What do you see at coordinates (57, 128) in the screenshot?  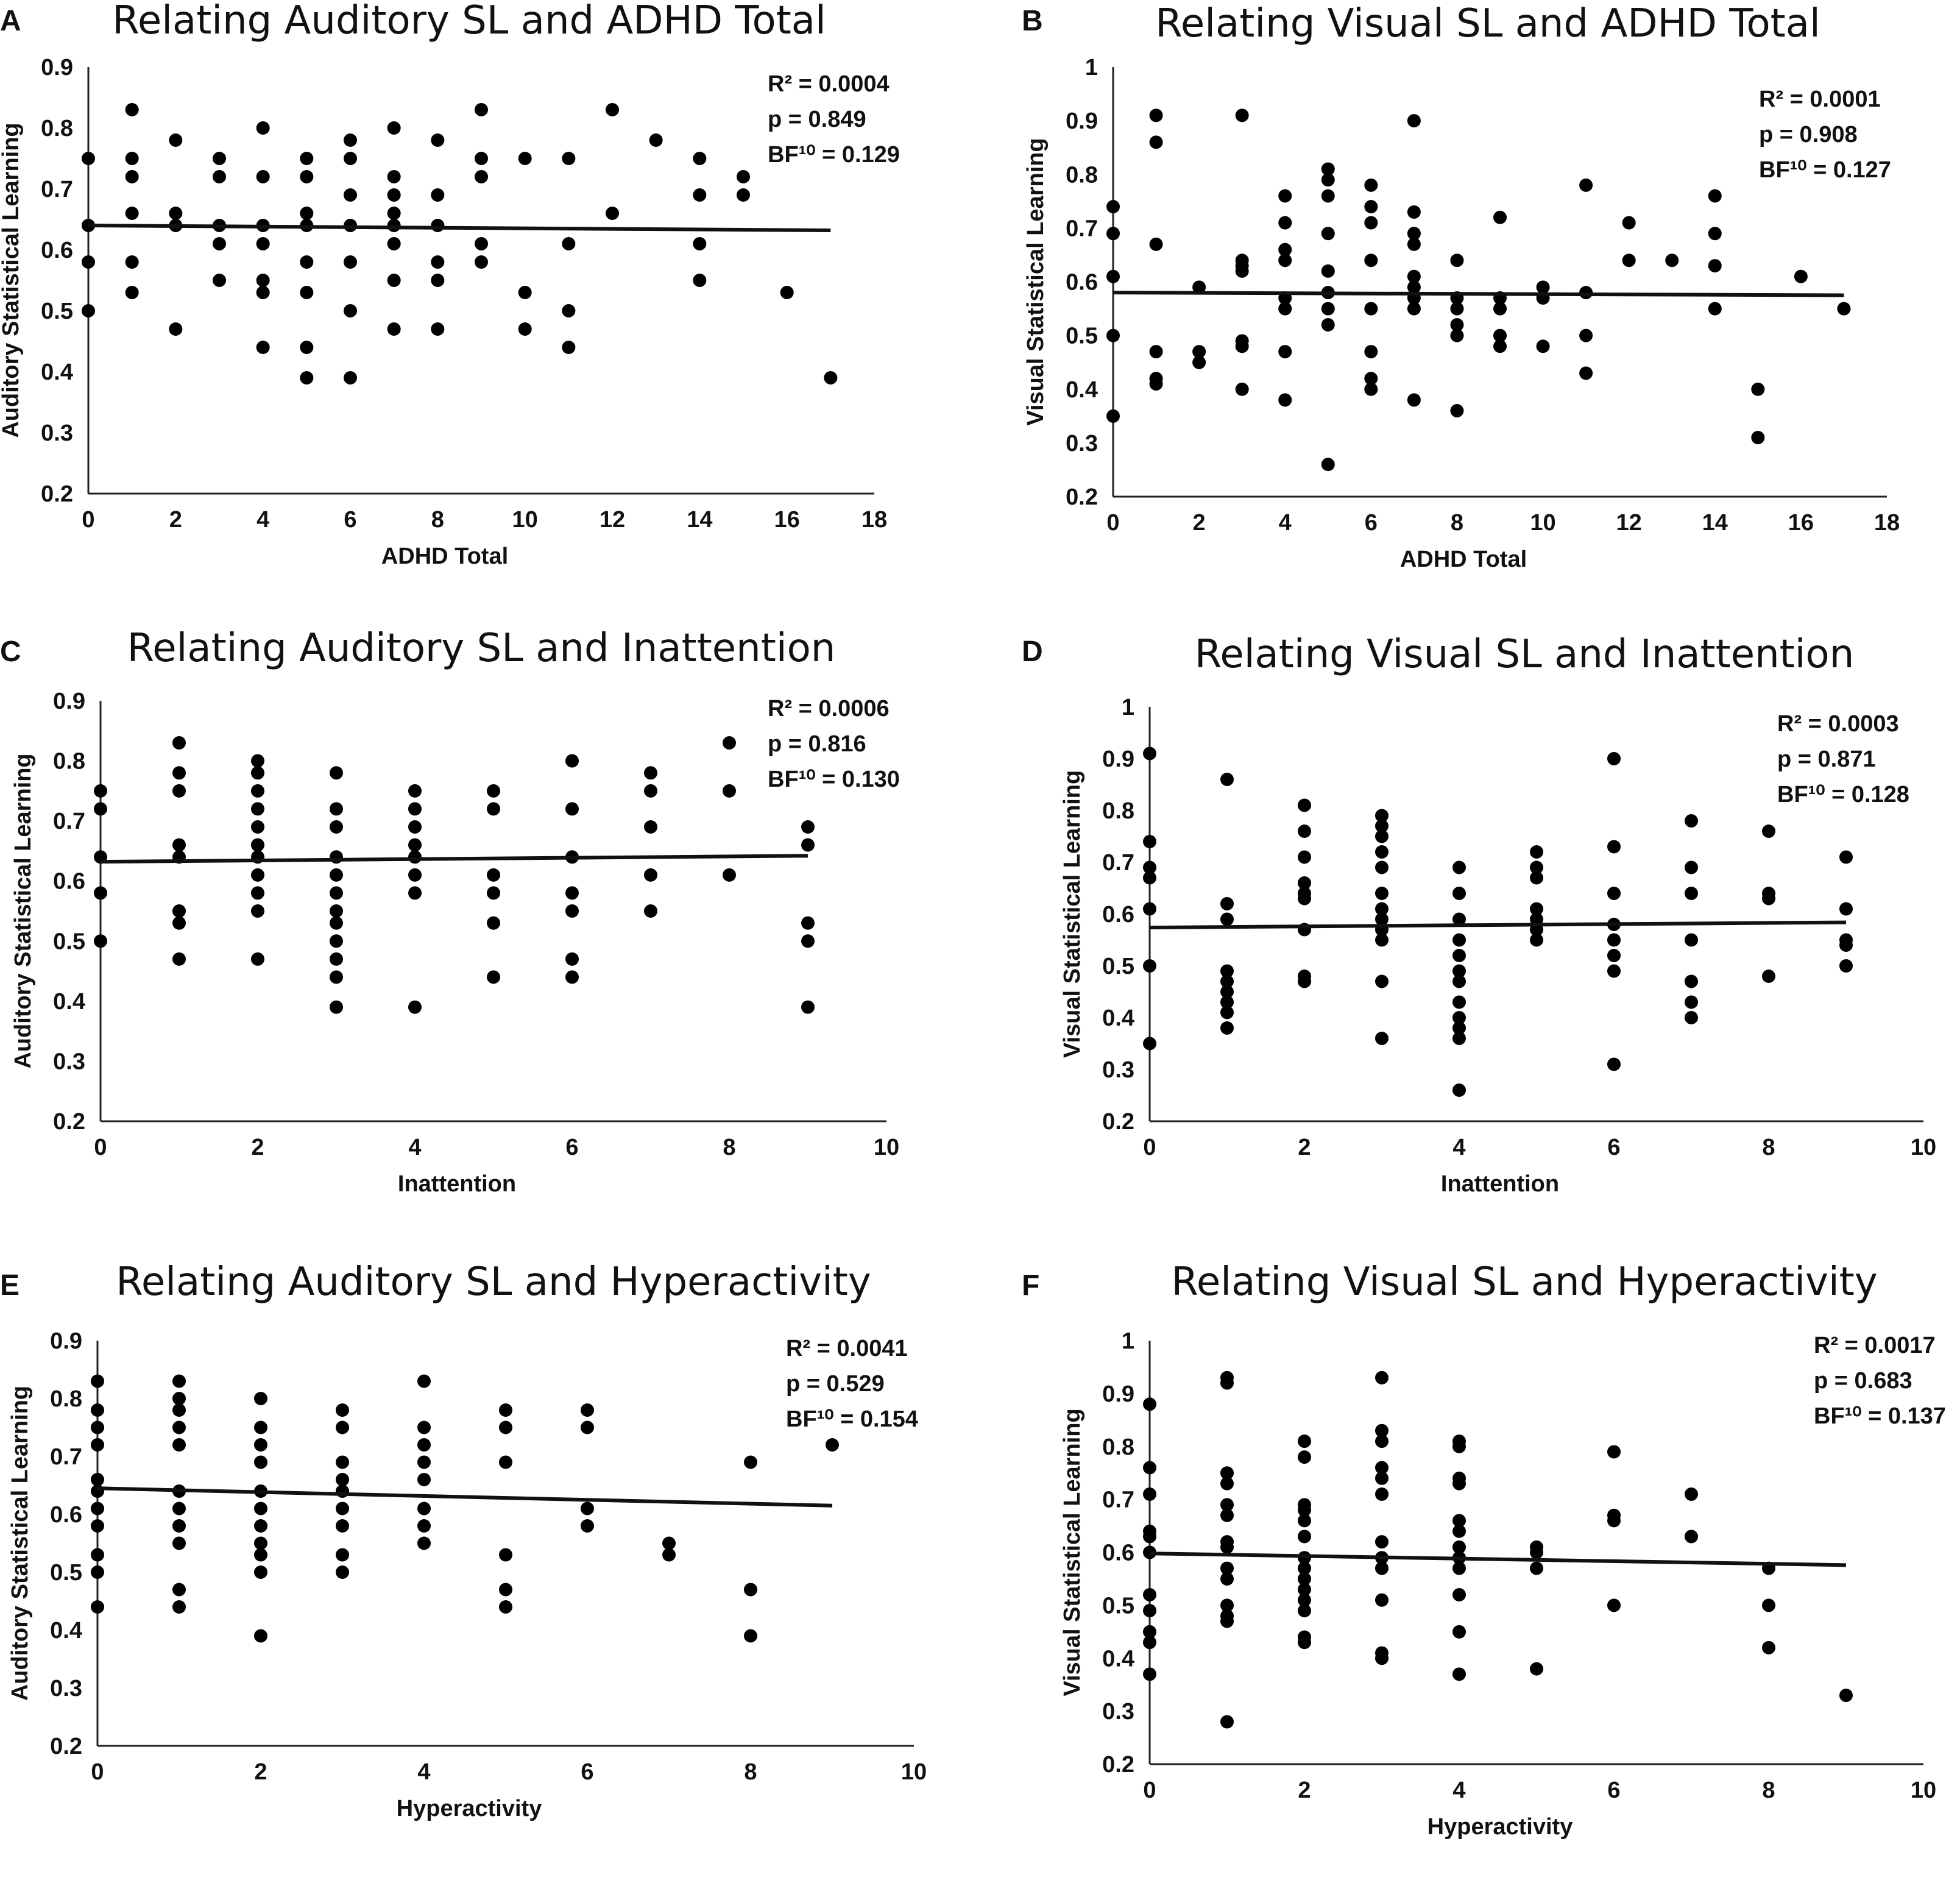 I see `y-tick-label: 0.8` at bounding box center [57, 128].